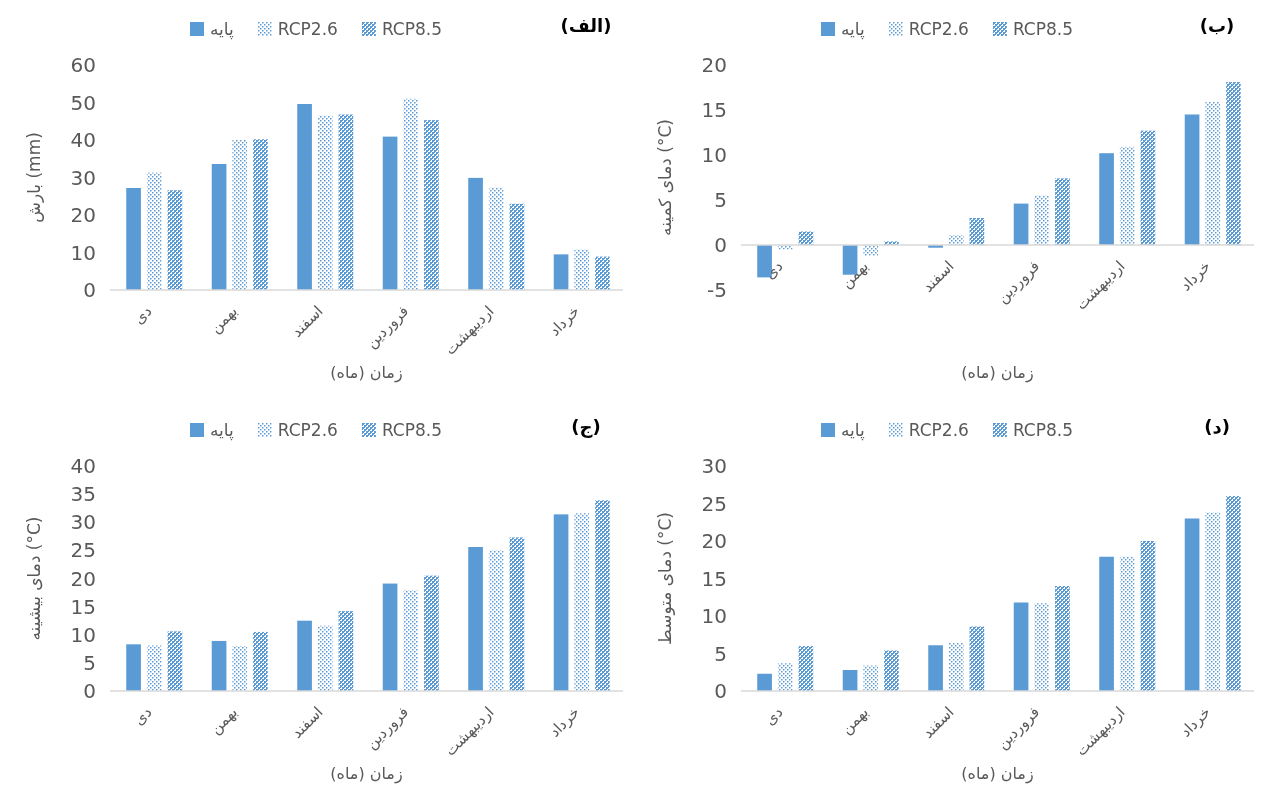  Describe the element at coordinates (34, 578) in the screenshot. I see `y-axis-title: دمای بیشینه (°C)` at that location.